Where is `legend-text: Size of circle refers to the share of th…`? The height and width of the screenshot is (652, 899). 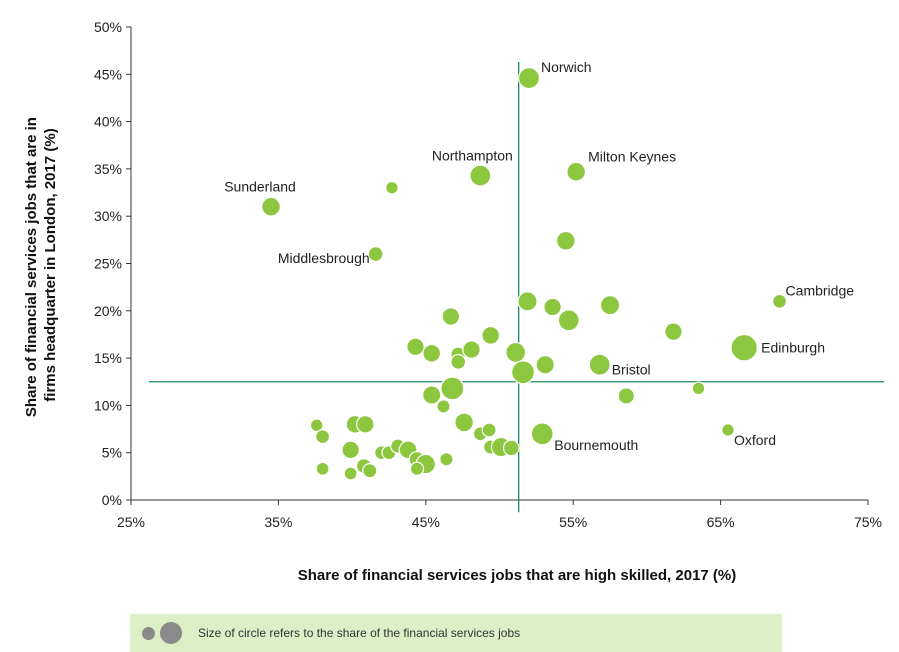
legend-text: Size of circle refers to the share of th… is located at coordinates (359, 633).